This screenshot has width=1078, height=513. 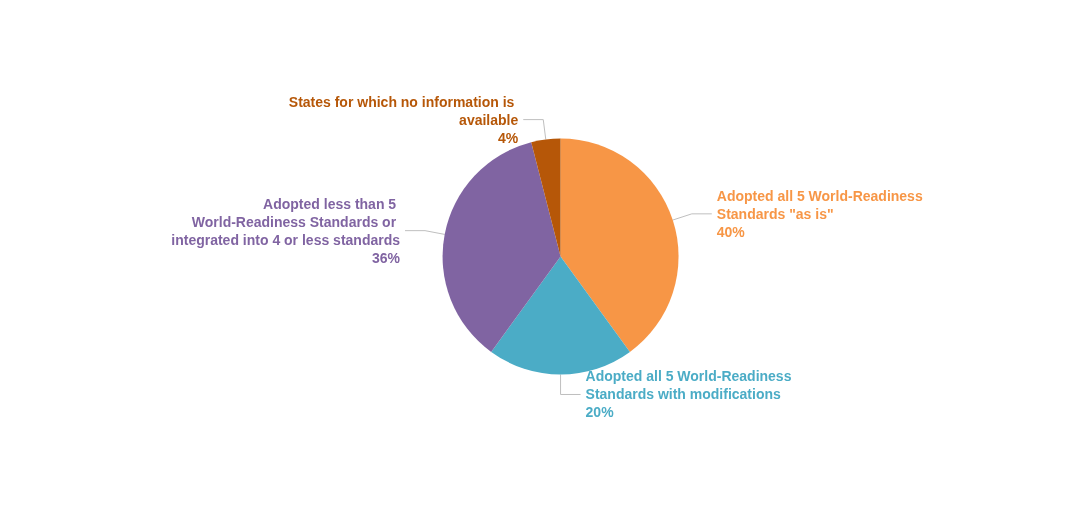 I want to click on data-label: 40%, so click(x=731, y=231).